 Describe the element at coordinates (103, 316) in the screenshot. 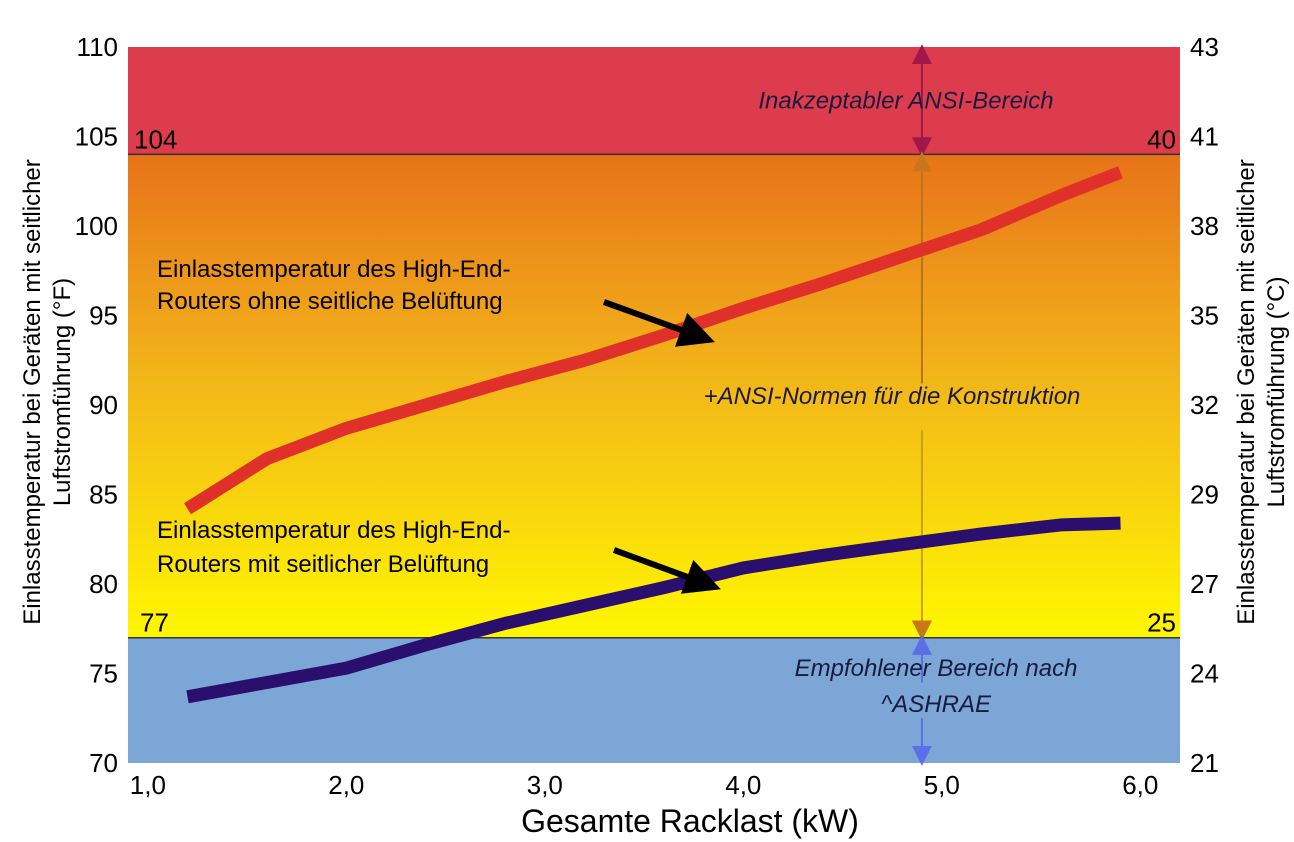

I see `y-tick-left: 95` at that location.